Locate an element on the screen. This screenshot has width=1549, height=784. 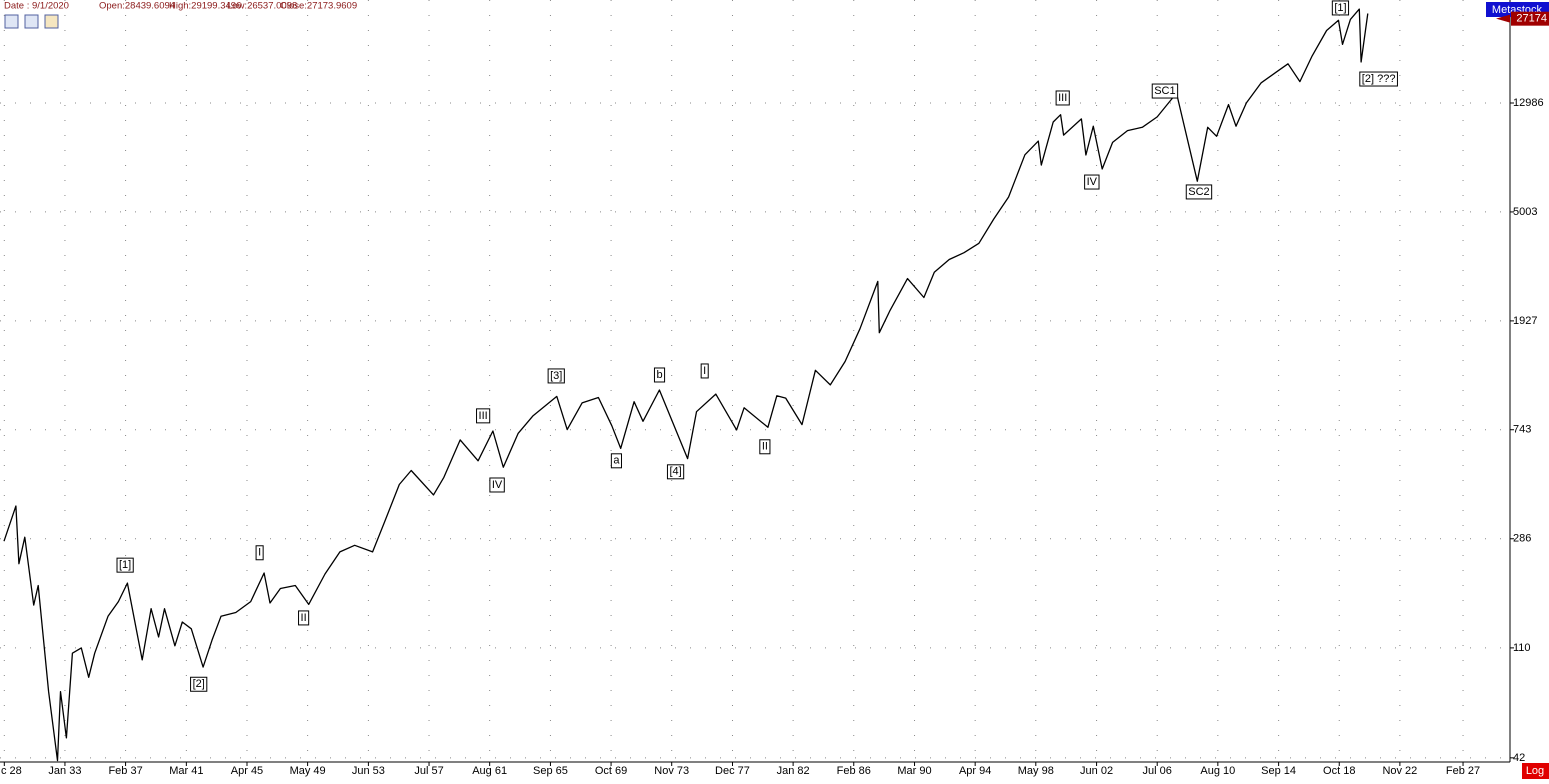
wave-label-text: b is located at coordinates (659, 375).